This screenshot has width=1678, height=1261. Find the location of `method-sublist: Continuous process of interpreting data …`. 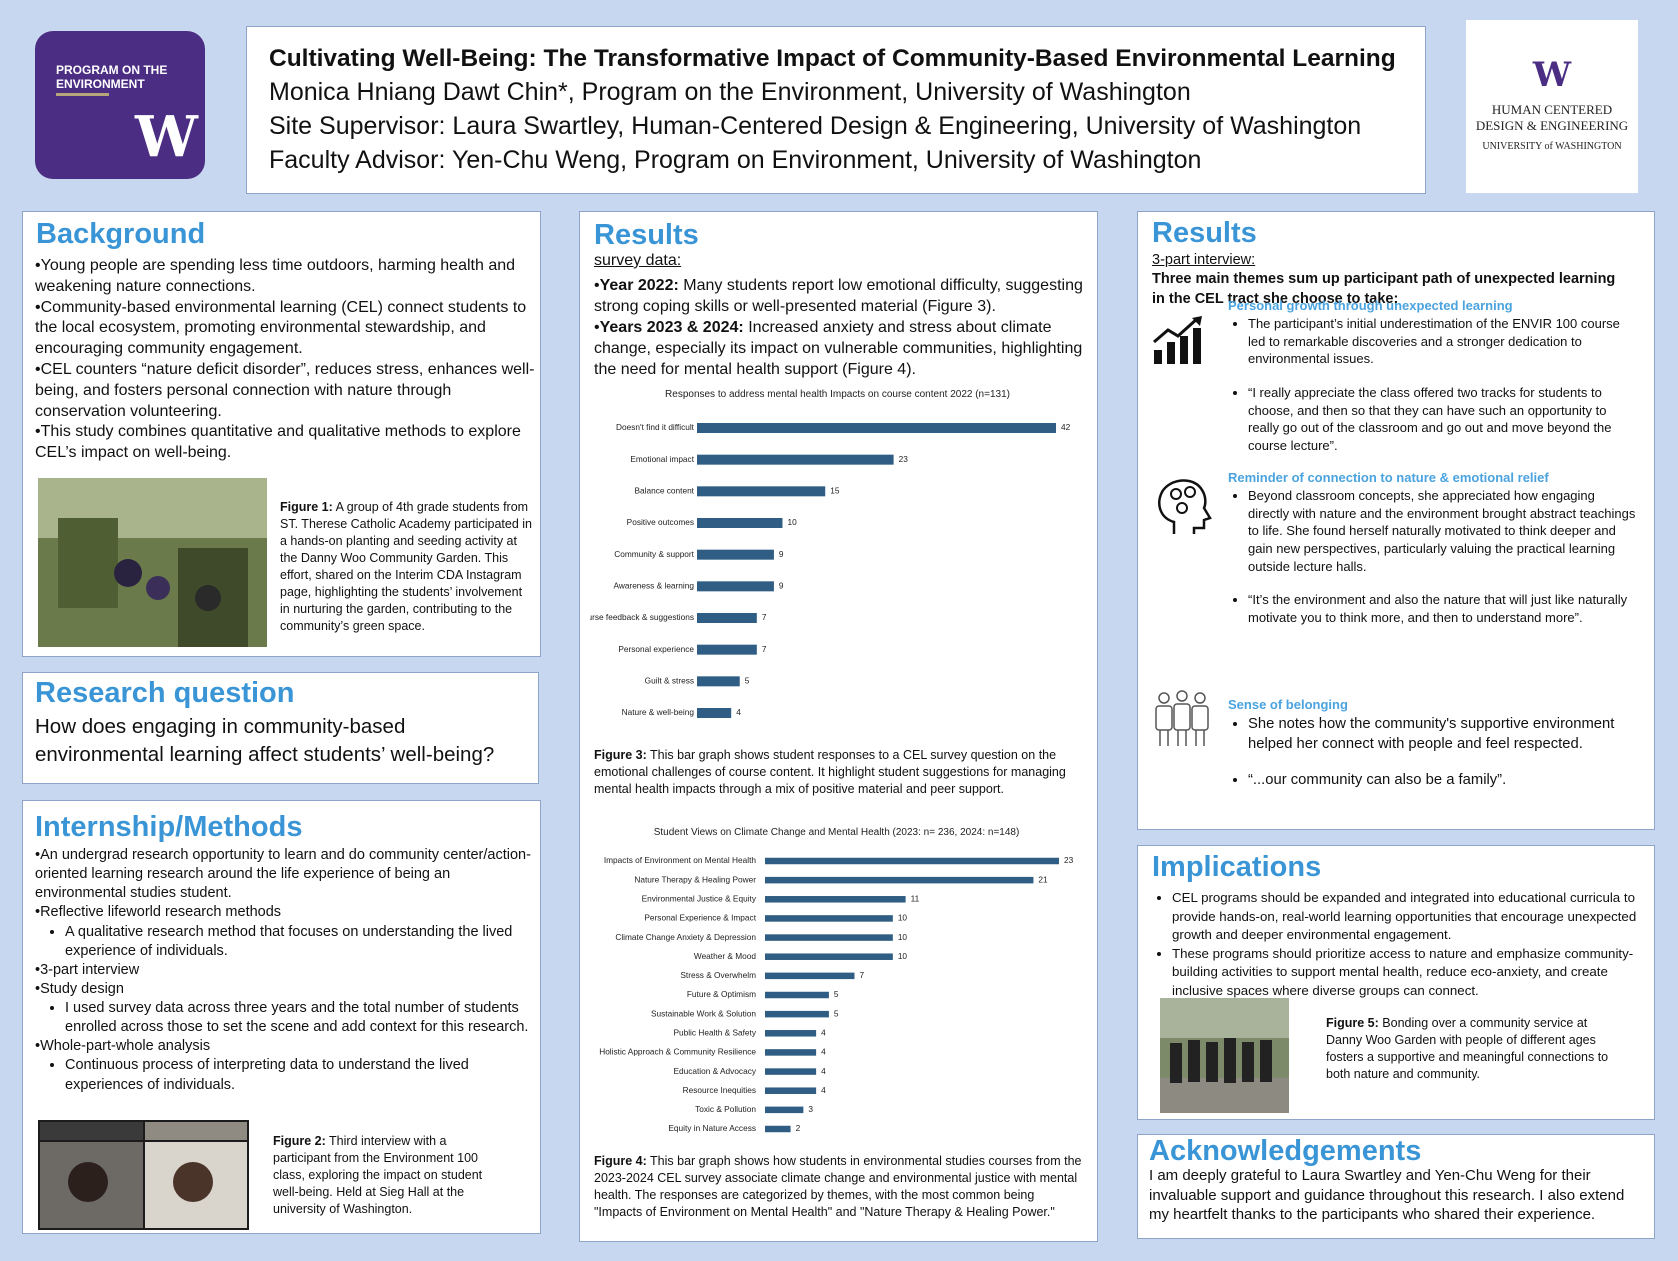

method-sublist: Continuous process of interpreting data … is located at coordinates (285, 1075).